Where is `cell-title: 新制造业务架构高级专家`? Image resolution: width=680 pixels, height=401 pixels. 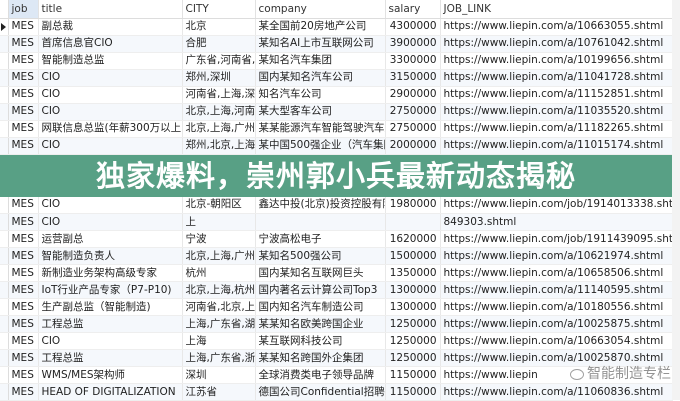 cell-title: 新制造业务架构高级专家 is located at coordinates (110, 273).